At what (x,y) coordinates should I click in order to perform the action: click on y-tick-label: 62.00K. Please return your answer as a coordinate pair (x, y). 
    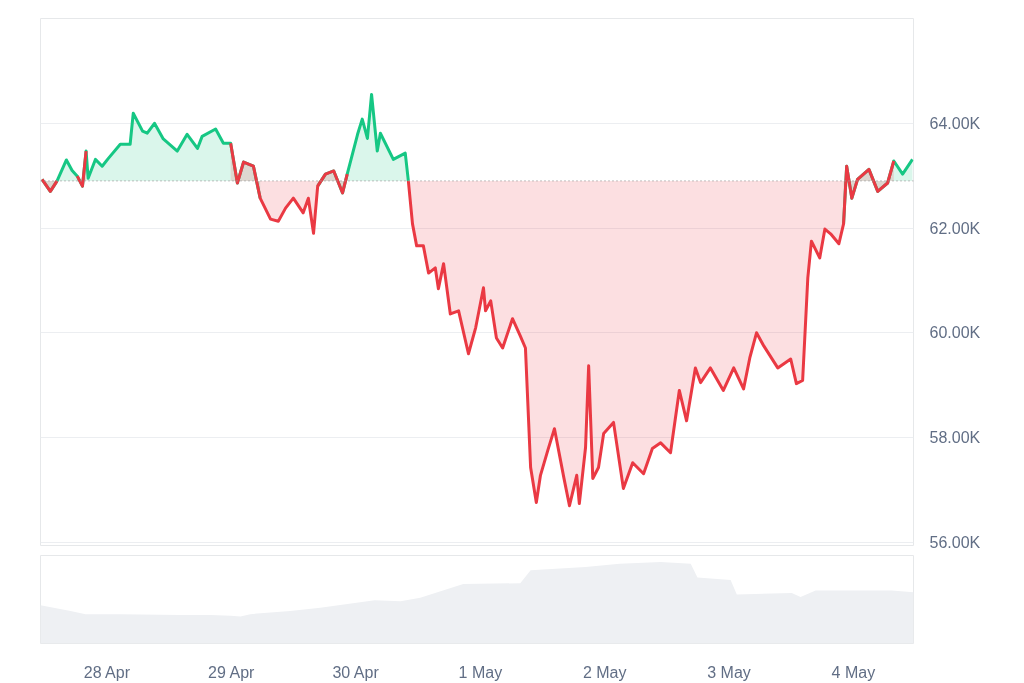
    Looking at the image, I should click on (955, 228).